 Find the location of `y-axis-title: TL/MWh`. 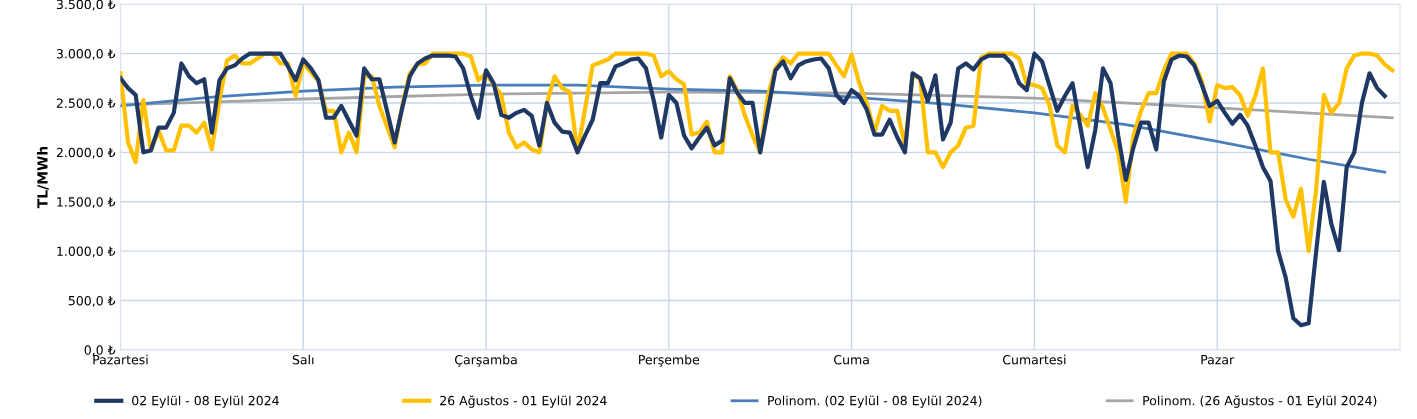

y-axis-title: TL/MWh is located at coordinates (42, 177).